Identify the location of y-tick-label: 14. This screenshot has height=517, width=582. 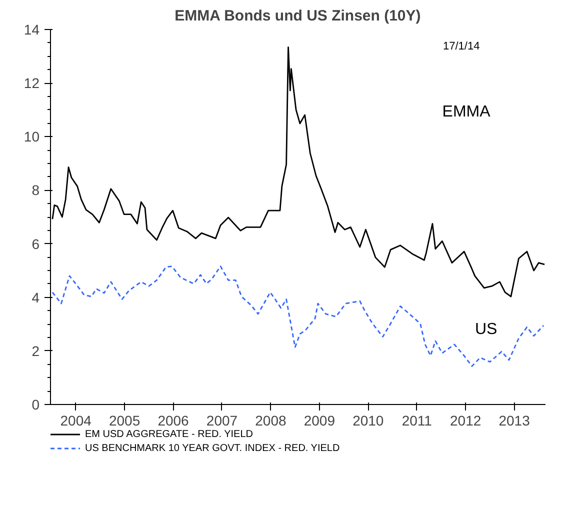
(32, 30).